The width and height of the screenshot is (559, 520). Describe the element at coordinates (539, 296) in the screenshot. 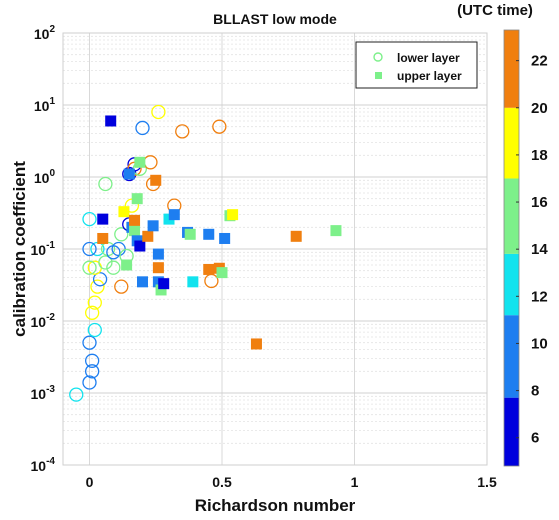

I see `colorbar-tick-label: 12` at that location.